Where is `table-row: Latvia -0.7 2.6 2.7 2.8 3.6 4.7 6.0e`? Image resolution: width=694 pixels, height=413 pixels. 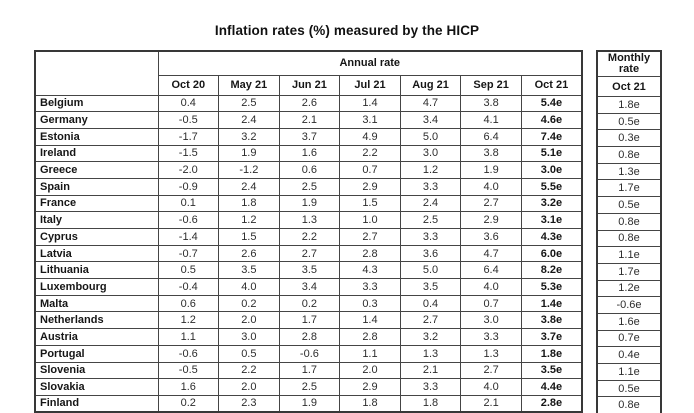
table-row: Latvia -0.7 2.6 2.7 2.8 3.6 4.7 6.0e is located at coordinates (308, 253).